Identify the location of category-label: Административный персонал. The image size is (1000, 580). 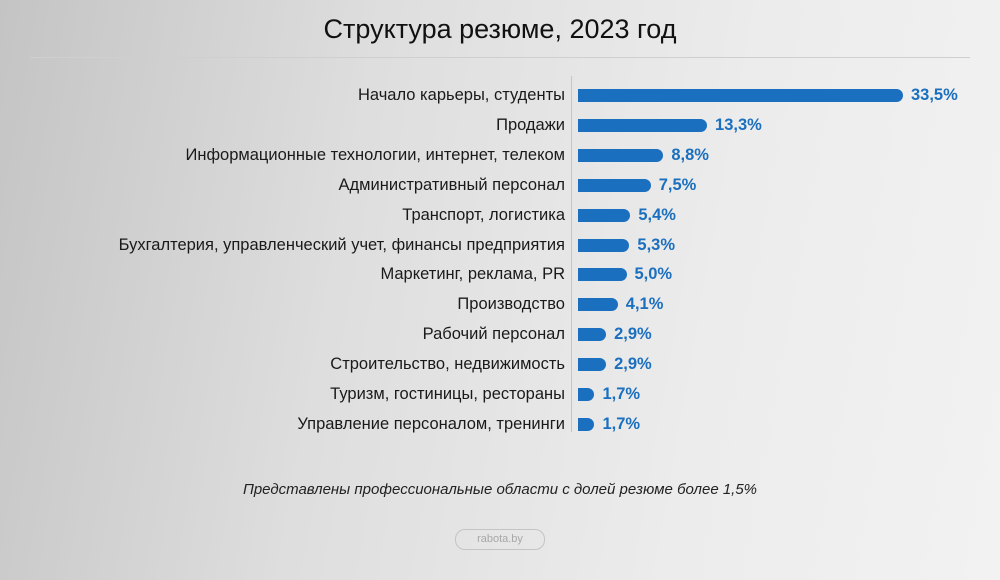
(451, 184).